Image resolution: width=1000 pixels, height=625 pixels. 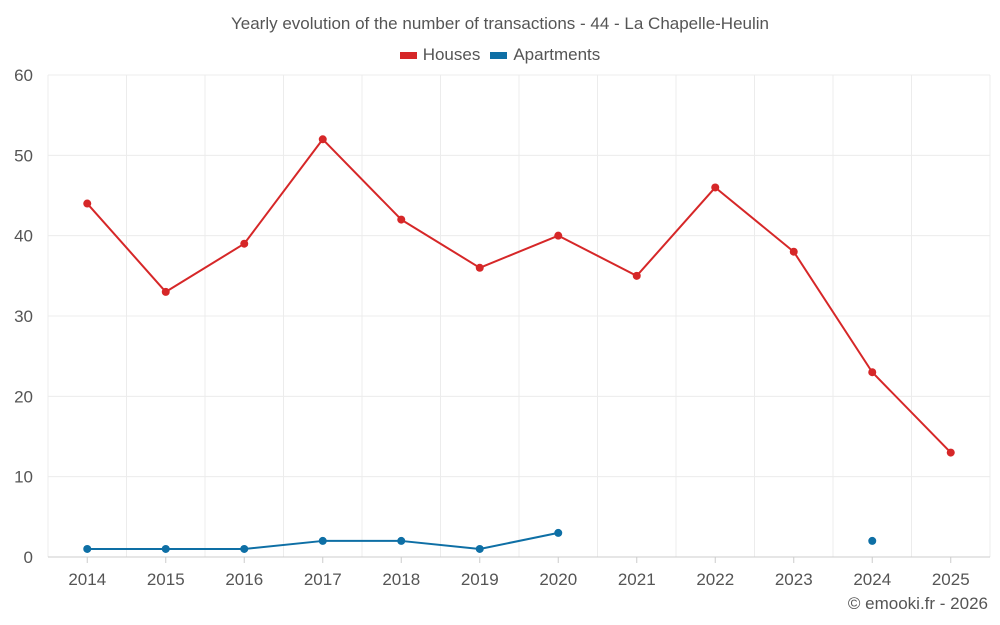 I want to click on legend: Houses Apartments, so click(x=500, y=55).